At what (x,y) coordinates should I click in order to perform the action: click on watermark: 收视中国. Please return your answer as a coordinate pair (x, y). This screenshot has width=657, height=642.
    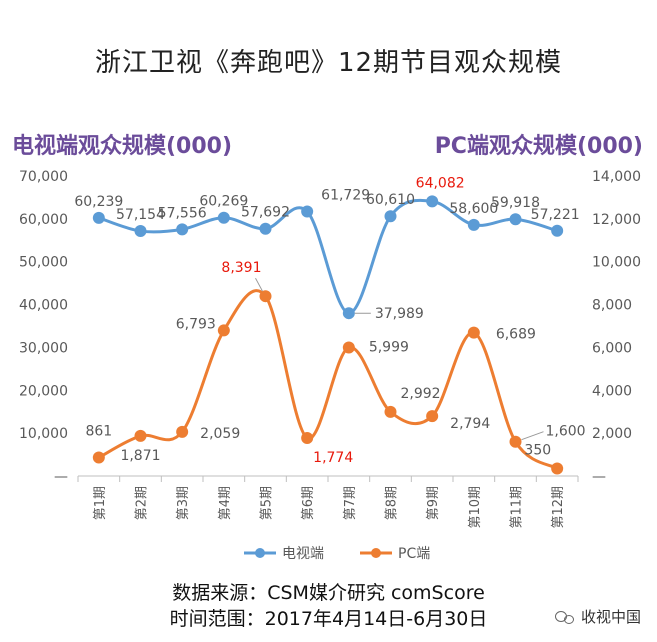
    Looking at the image, I should click on (597, 616).